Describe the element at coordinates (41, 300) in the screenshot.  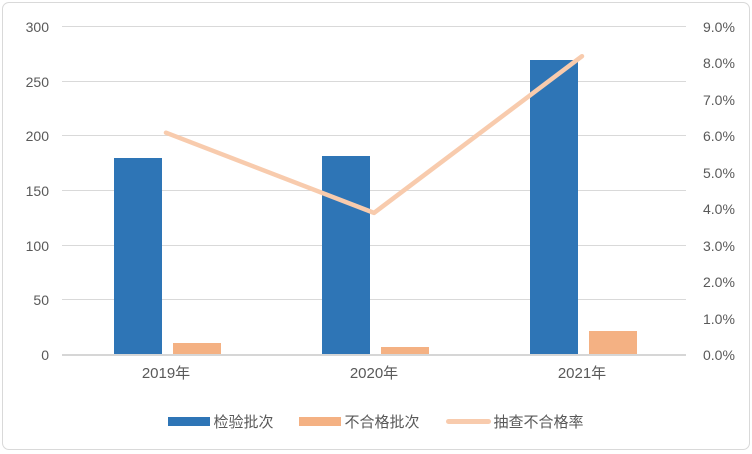
I see `left-axis-tick: 50` at that location.